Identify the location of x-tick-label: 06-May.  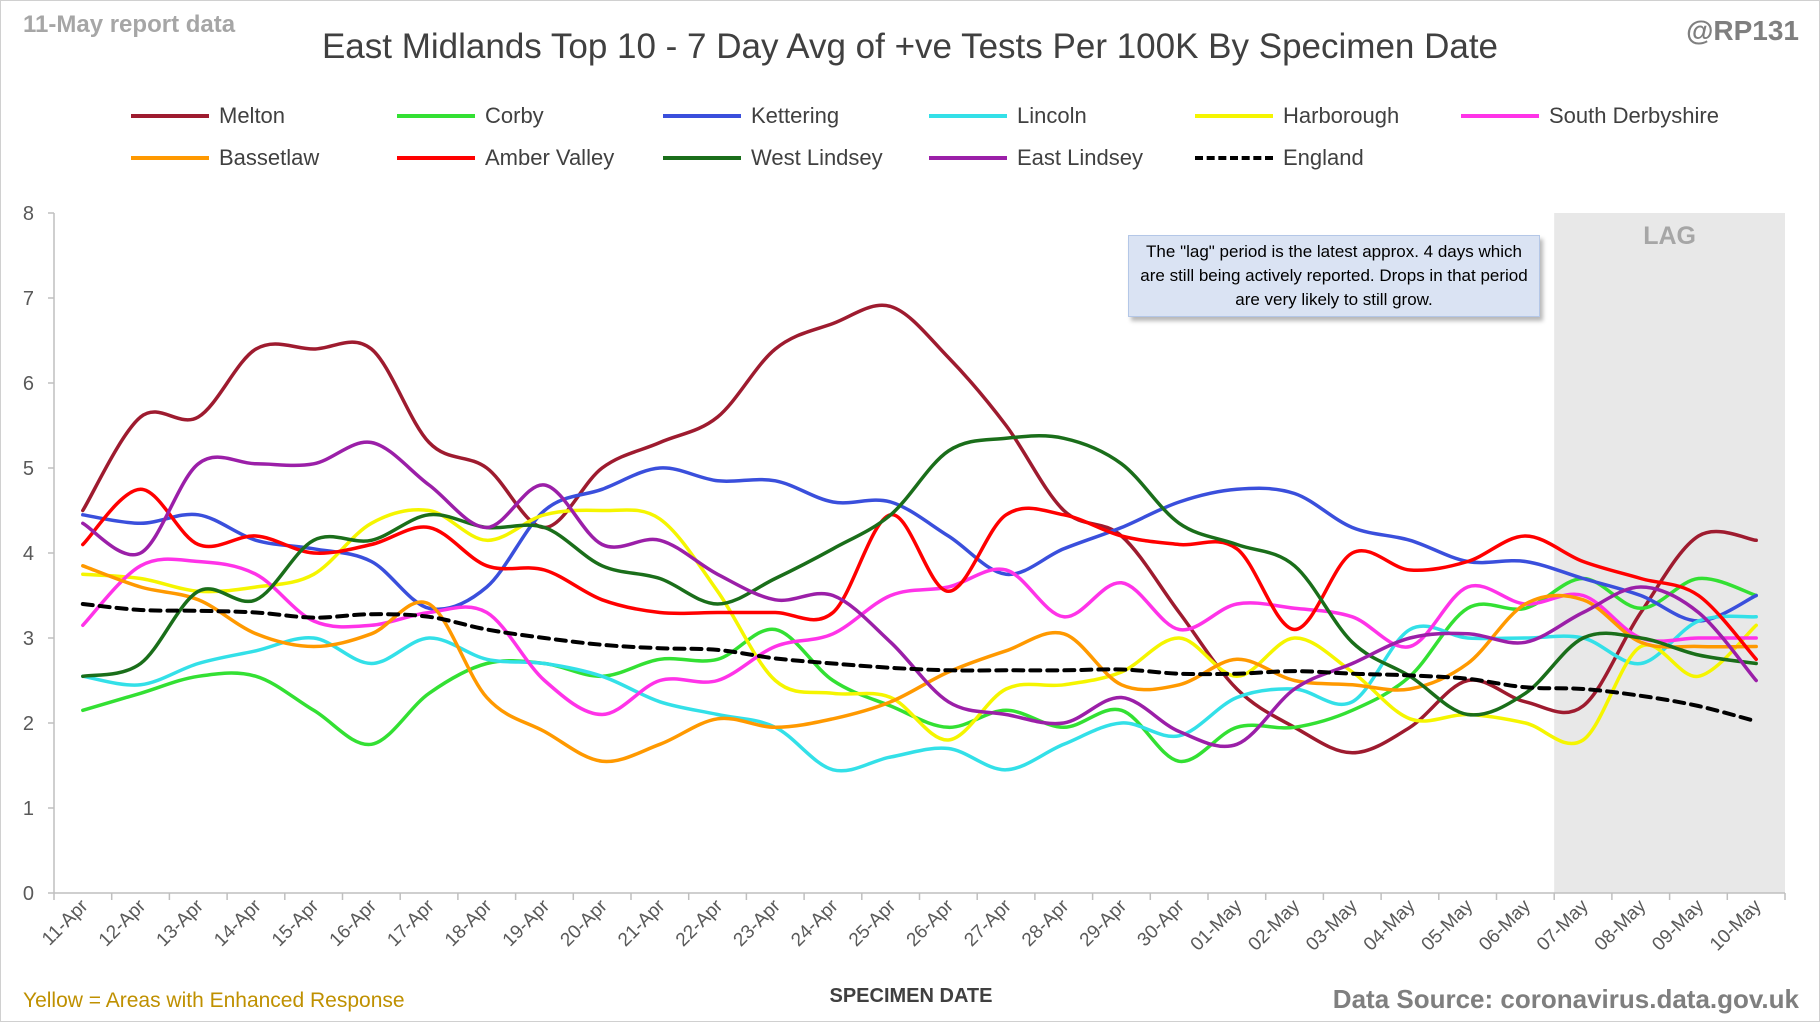
(1505, 925).